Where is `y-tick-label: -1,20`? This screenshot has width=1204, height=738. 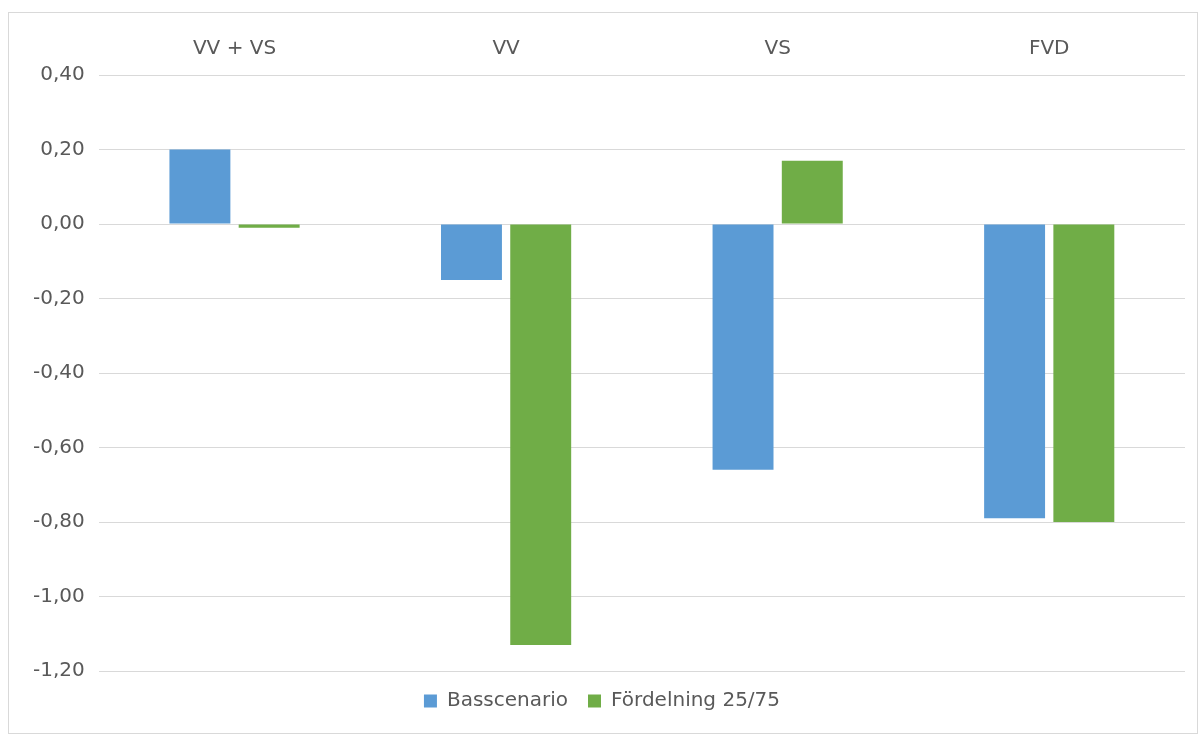
y-tick-label: -1,20 is located at coordinates (59, 669).